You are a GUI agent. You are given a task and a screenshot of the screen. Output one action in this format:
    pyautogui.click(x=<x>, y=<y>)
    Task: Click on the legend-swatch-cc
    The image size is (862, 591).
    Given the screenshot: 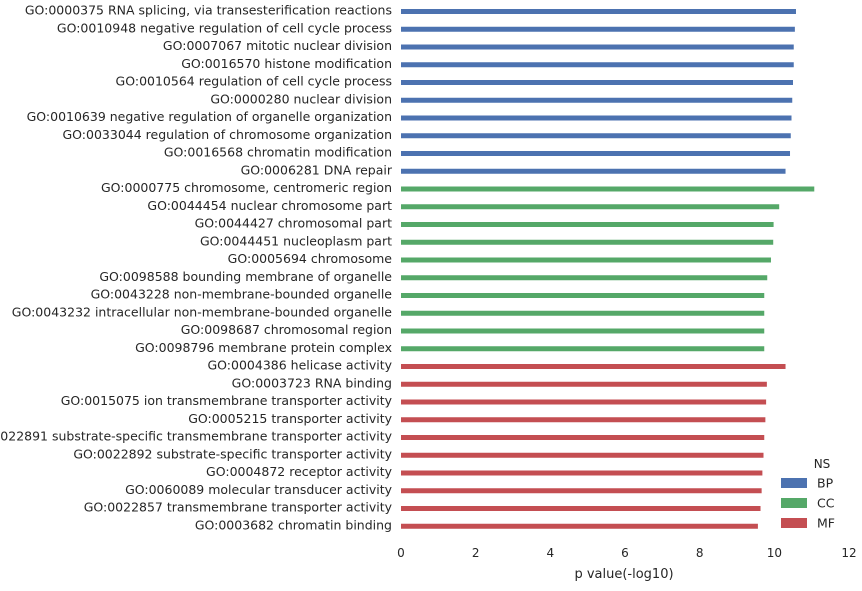 What is the action you would take?
    pyautogui.click(x=794, y=503)
    